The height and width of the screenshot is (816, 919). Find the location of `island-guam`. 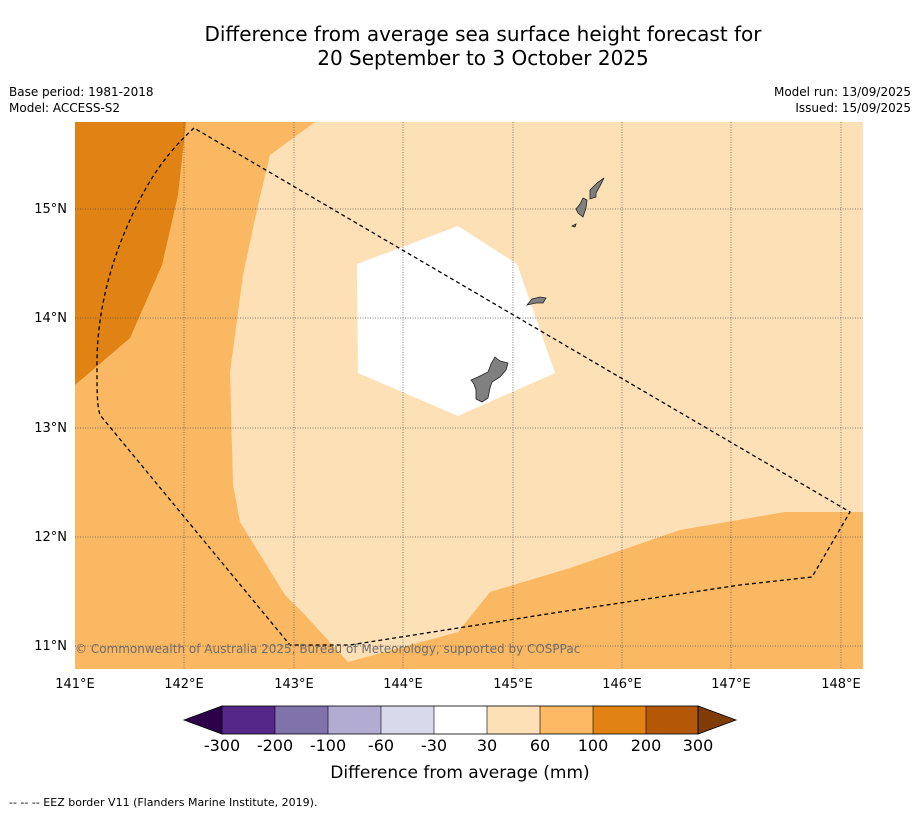

island-guam is located at coordinates (489, 379).